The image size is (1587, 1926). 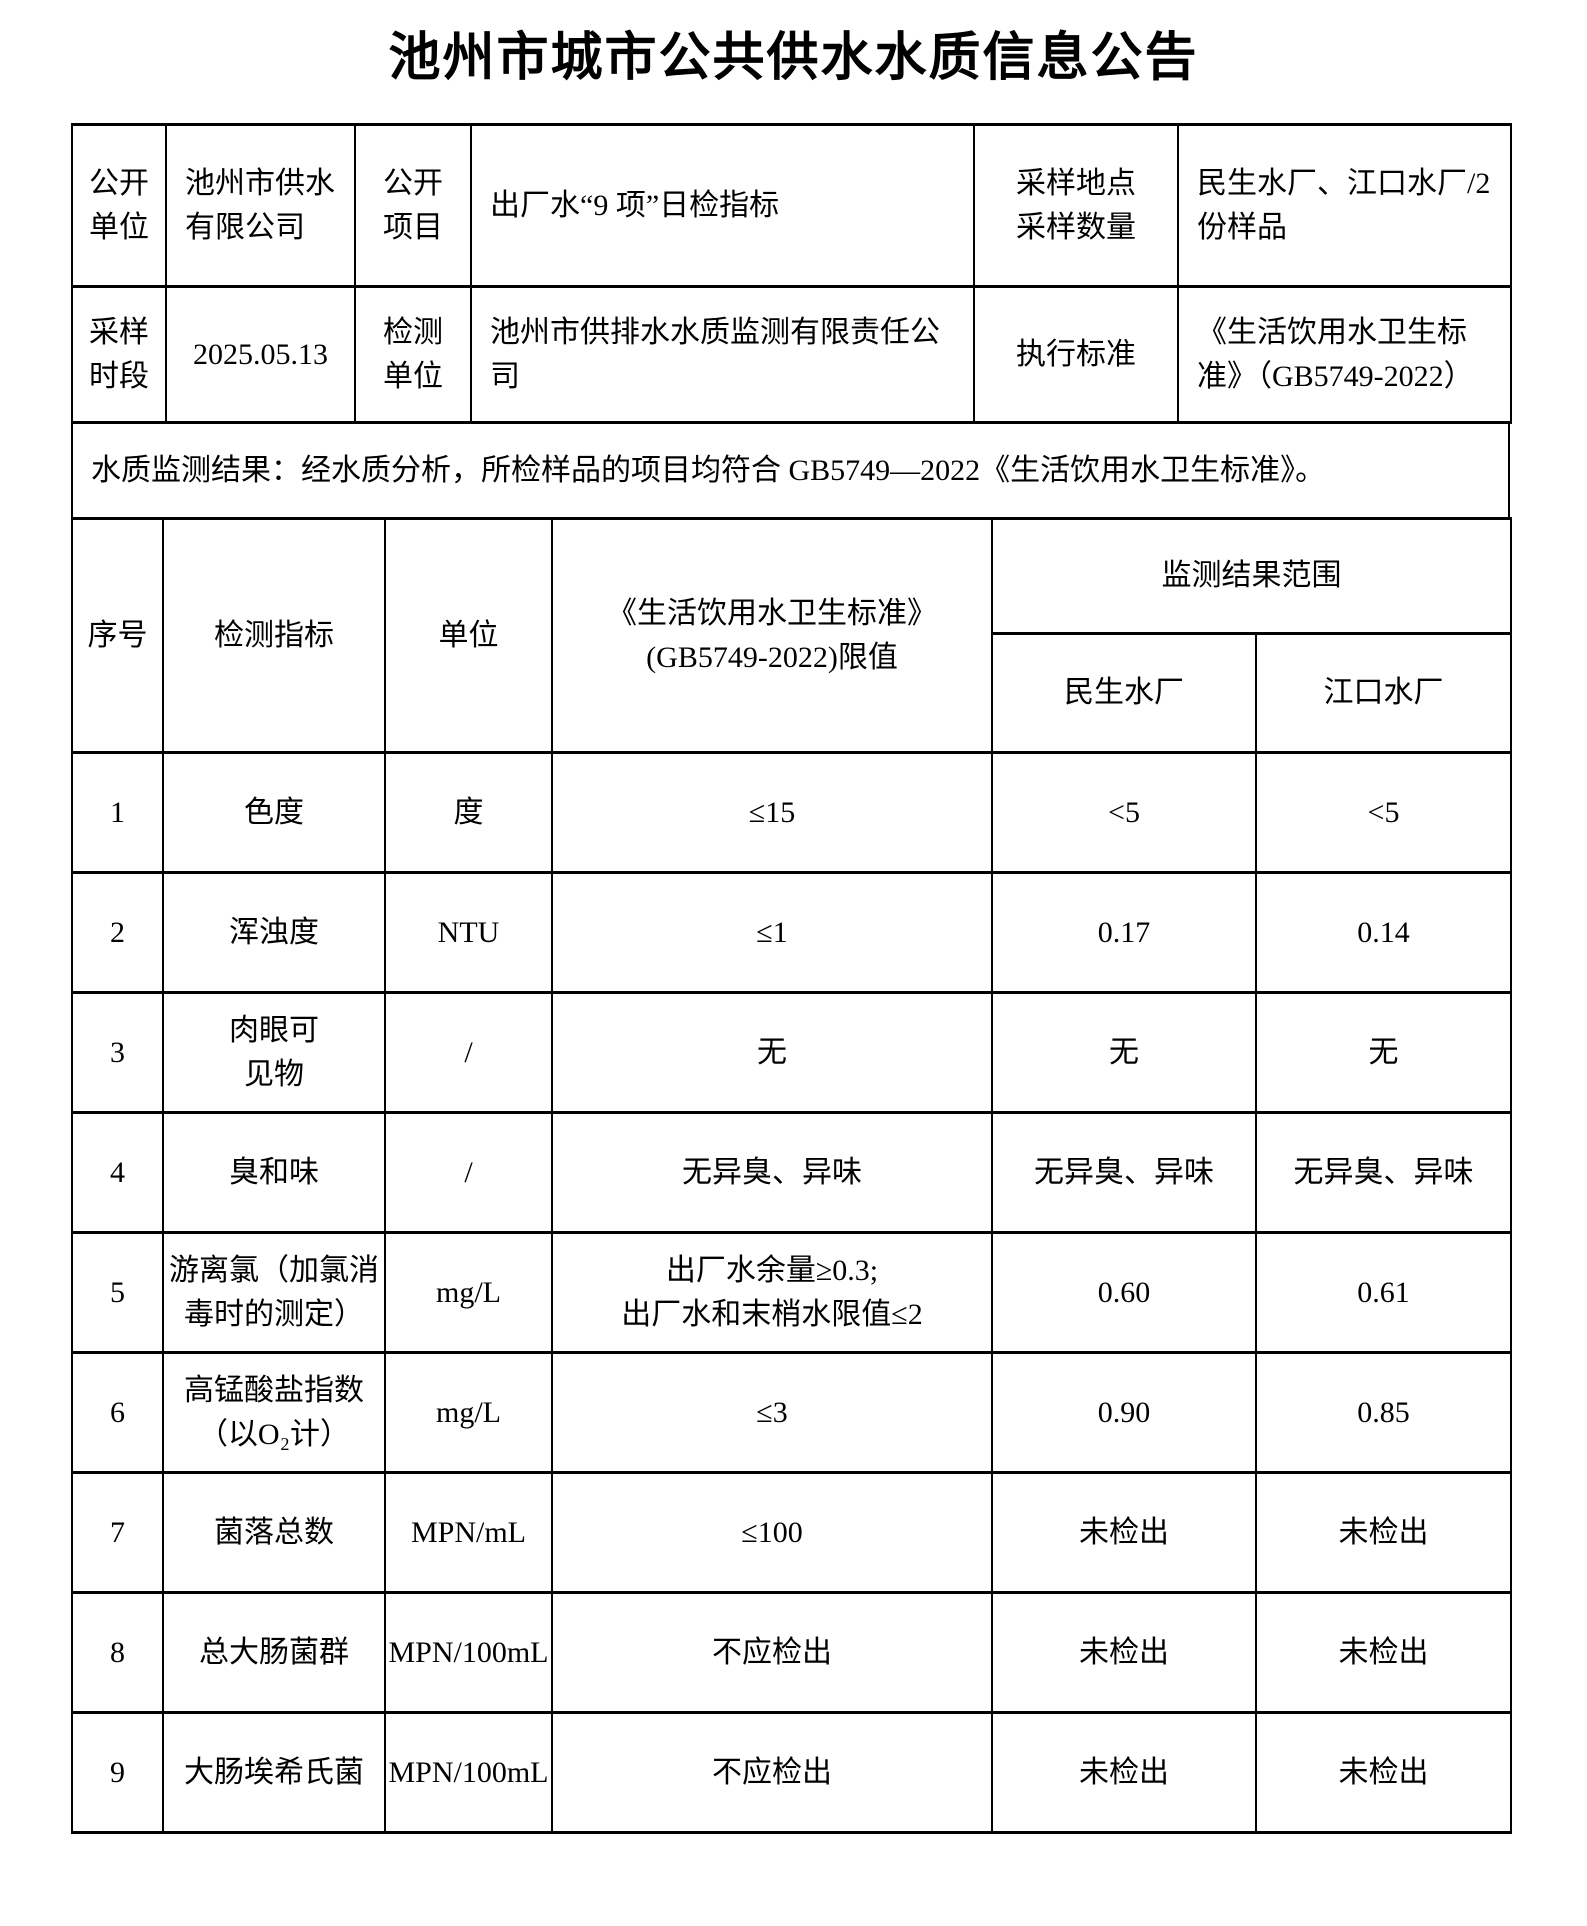 I want to click on table-row: 2 浑浊度 NTU ≤1 0.17 0.14, so click(x=791, y=932).